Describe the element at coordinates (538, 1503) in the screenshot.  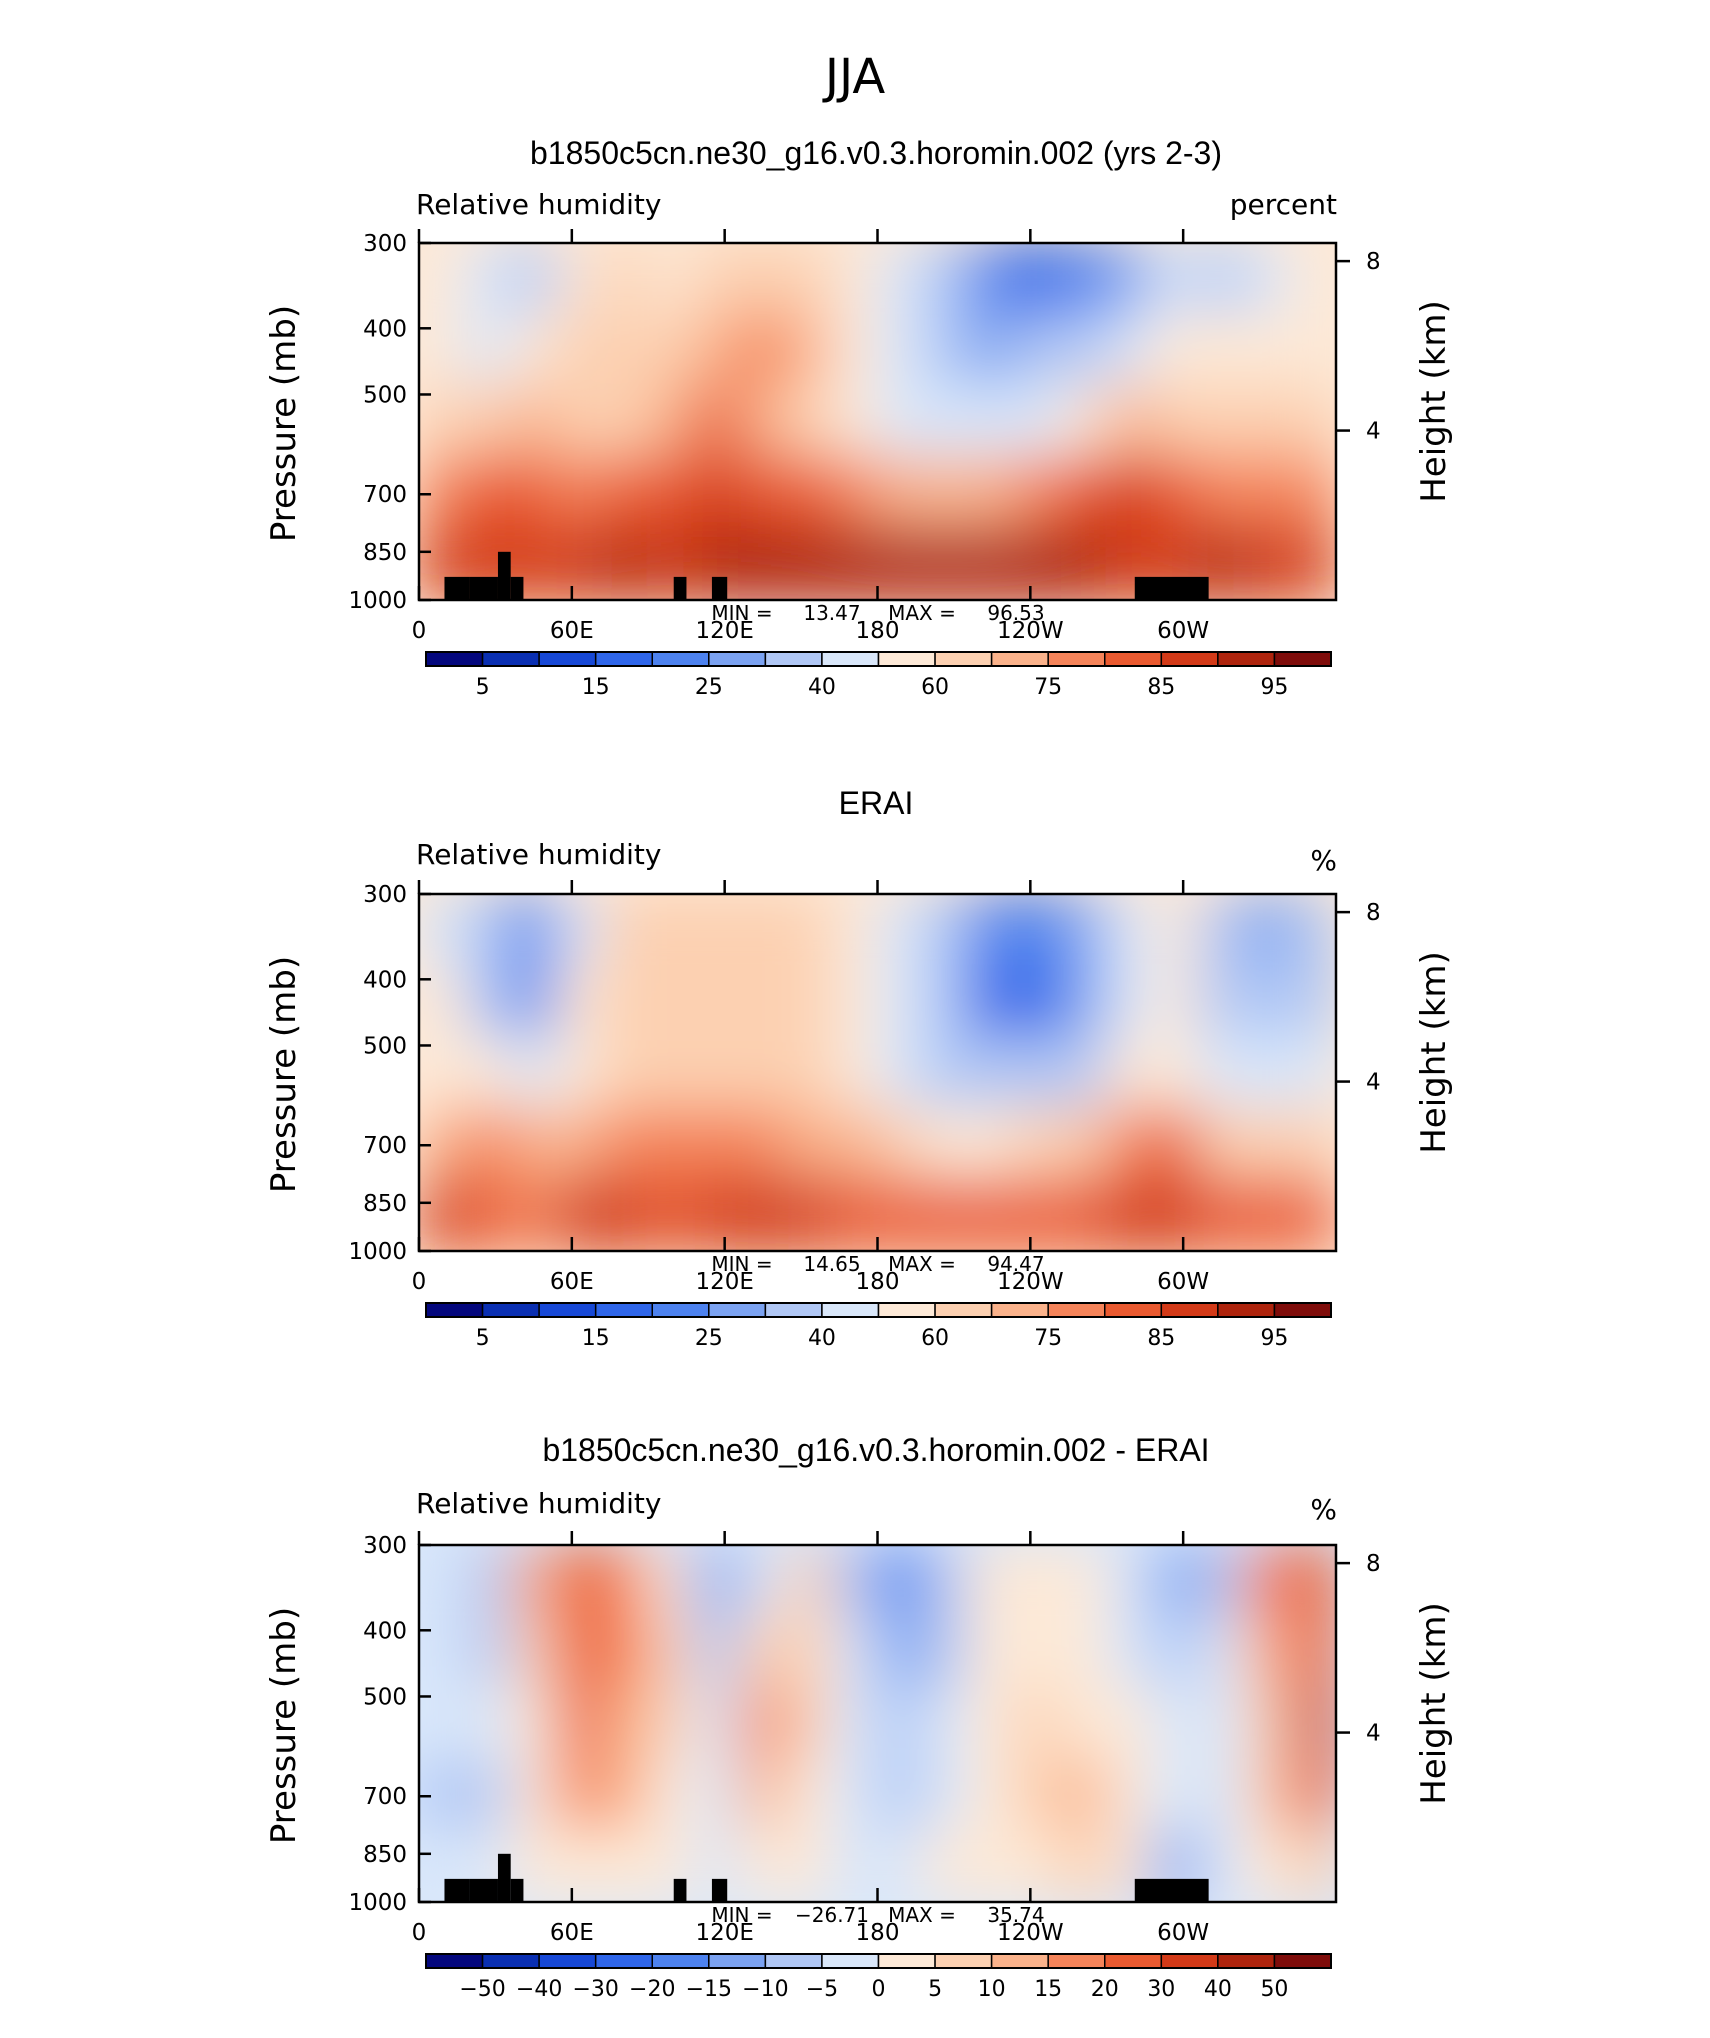
I see `variable-label: Relative humidity` at that location.